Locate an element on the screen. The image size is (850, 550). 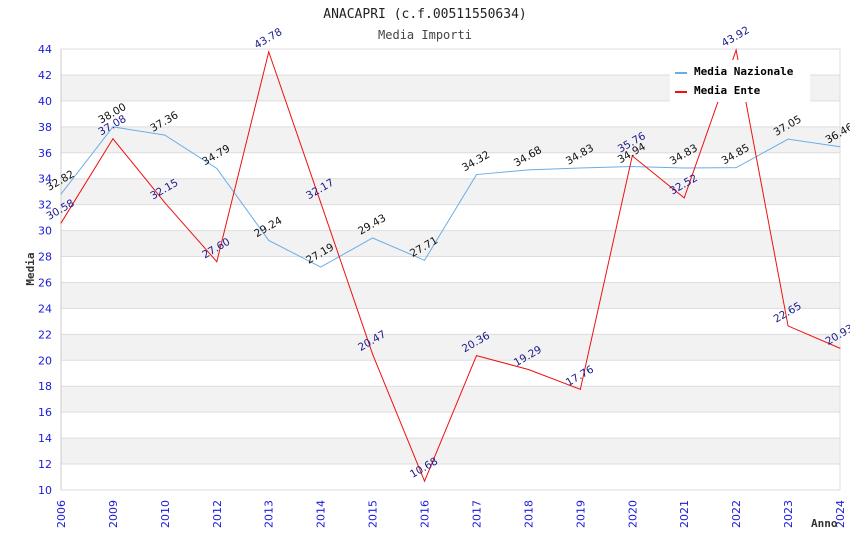
x-tick-label: 2016 is located at coordinates (425, 514).